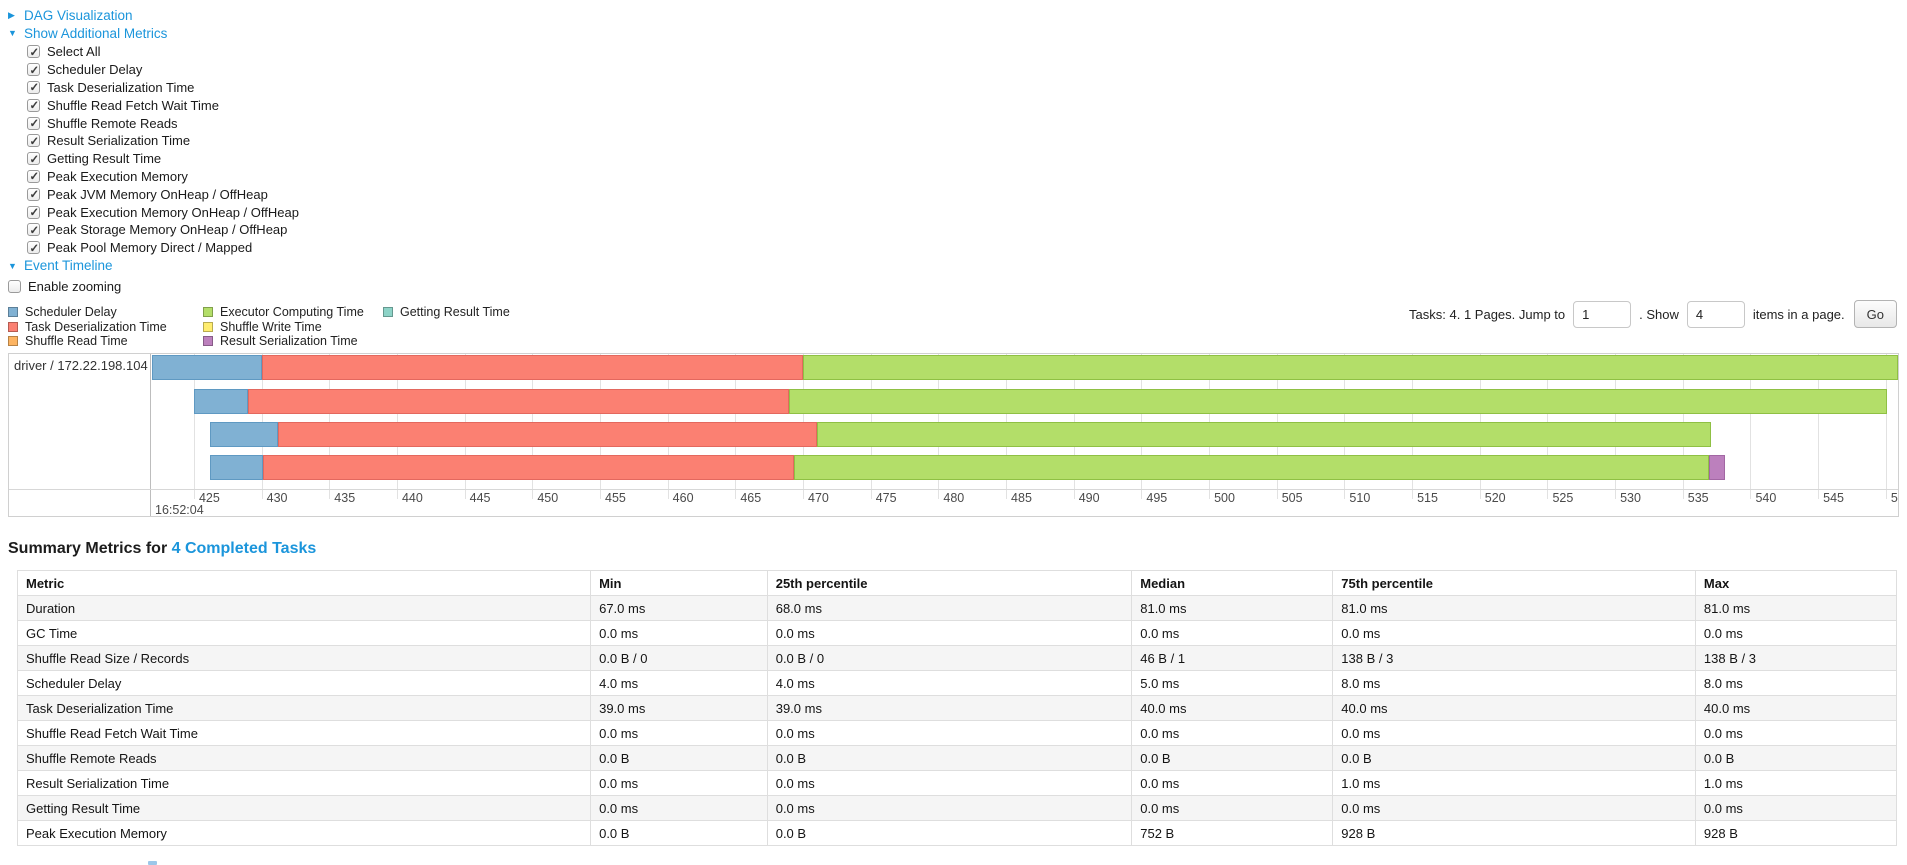  I want to click on metric-checkbox-item: Select All, so click(163, 52).